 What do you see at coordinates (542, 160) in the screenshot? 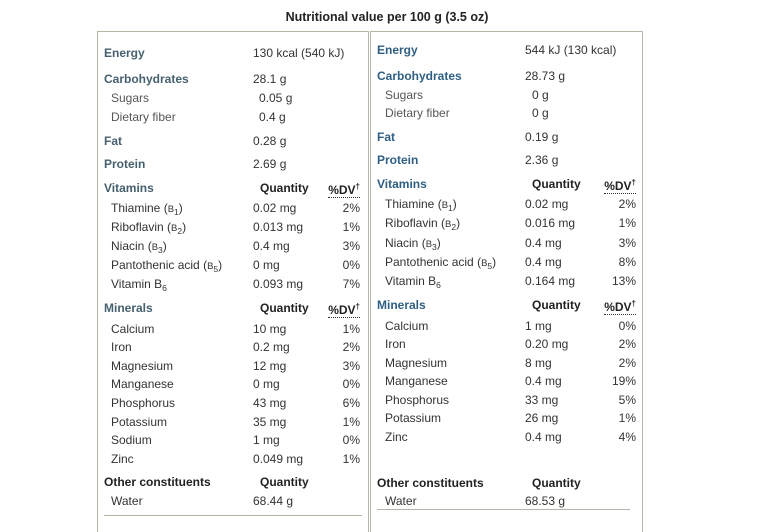
I see `nutrient-quantity: 2.36 g` at bounding box center [542, 160].